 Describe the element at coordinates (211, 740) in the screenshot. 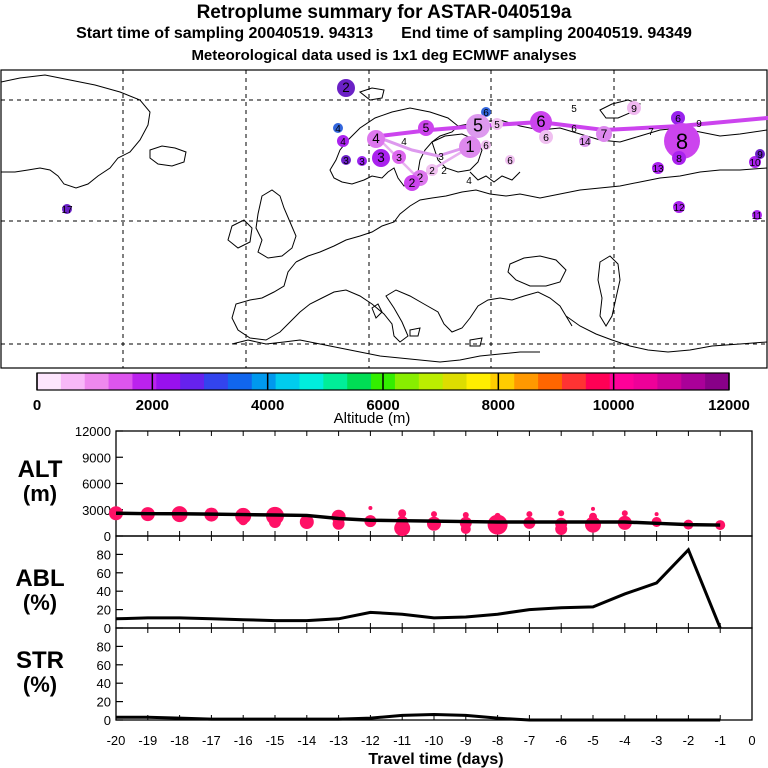

I see `x-tick-label: -17` at that location.